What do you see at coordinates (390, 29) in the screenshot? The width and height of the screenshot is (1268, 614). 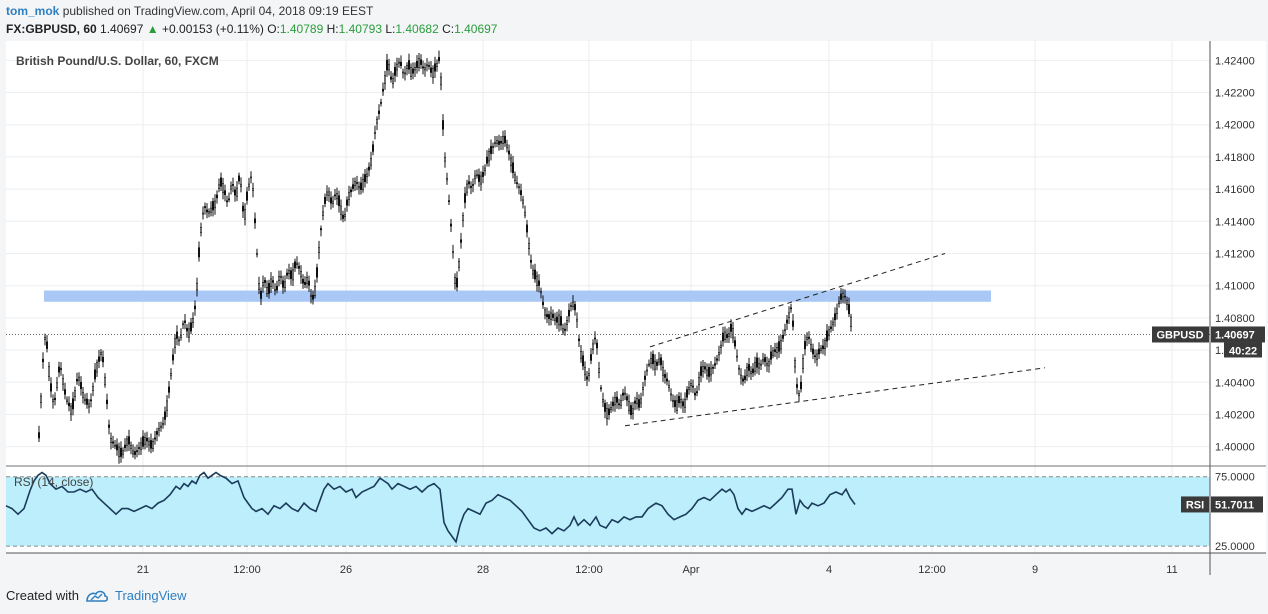 I see `low-label: L:` at bounding box center [390, 29].